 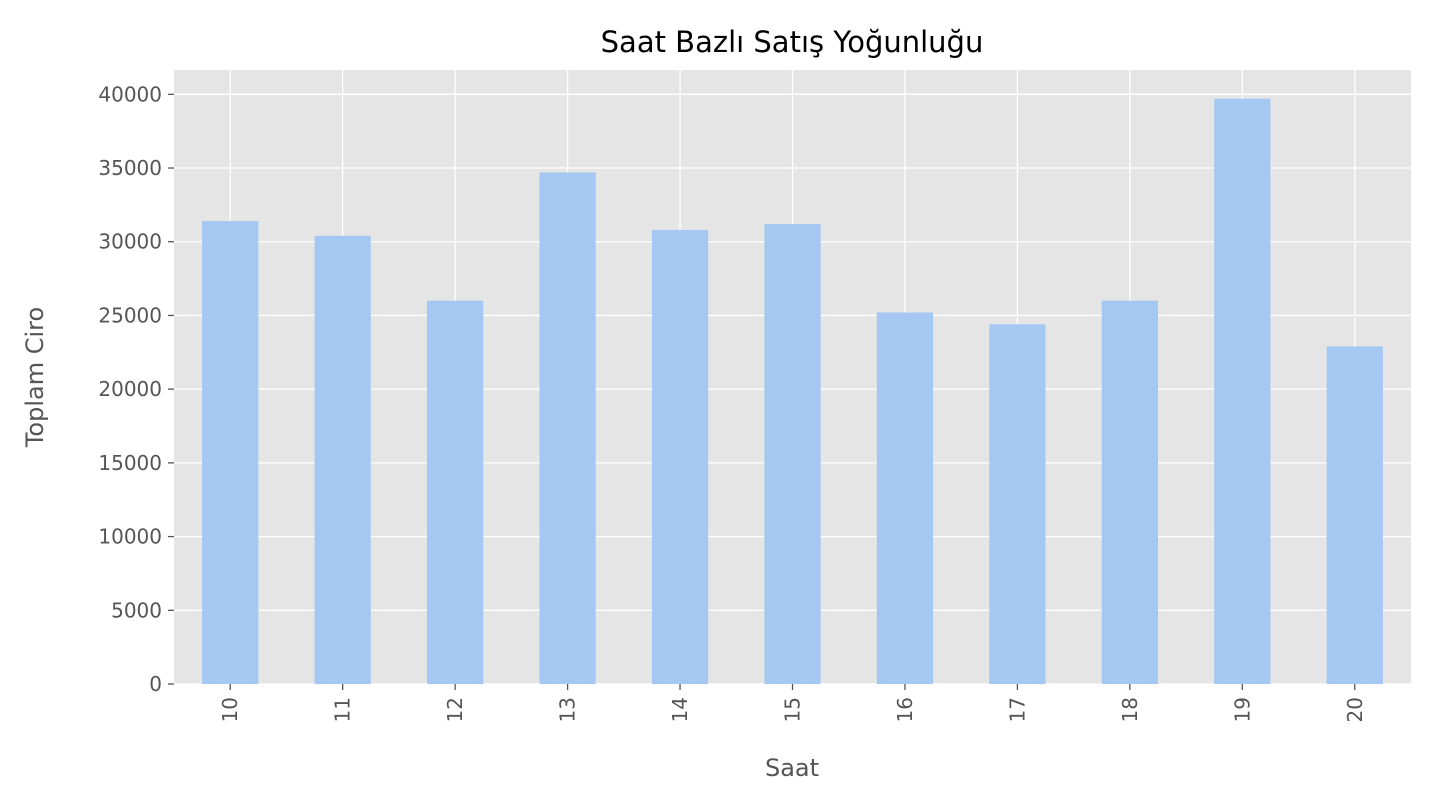 I want to click on y-tick-label: 40000, so click(x=130, y=94).